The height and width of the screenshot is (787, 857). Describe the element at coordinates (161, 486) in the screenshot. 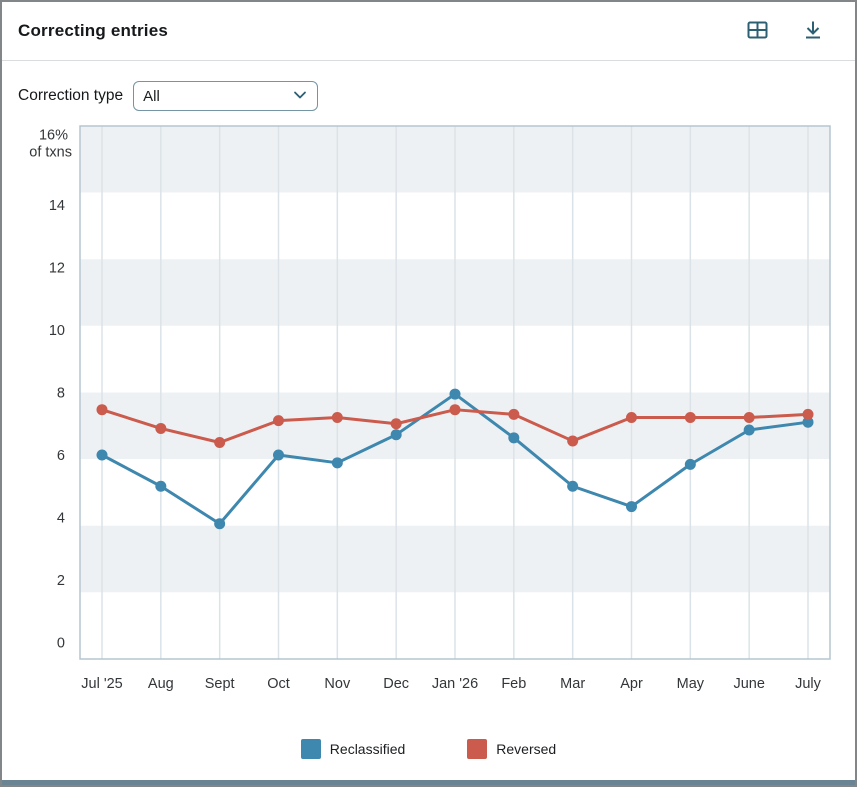

I see `point-reclassified-Aug` at that location.